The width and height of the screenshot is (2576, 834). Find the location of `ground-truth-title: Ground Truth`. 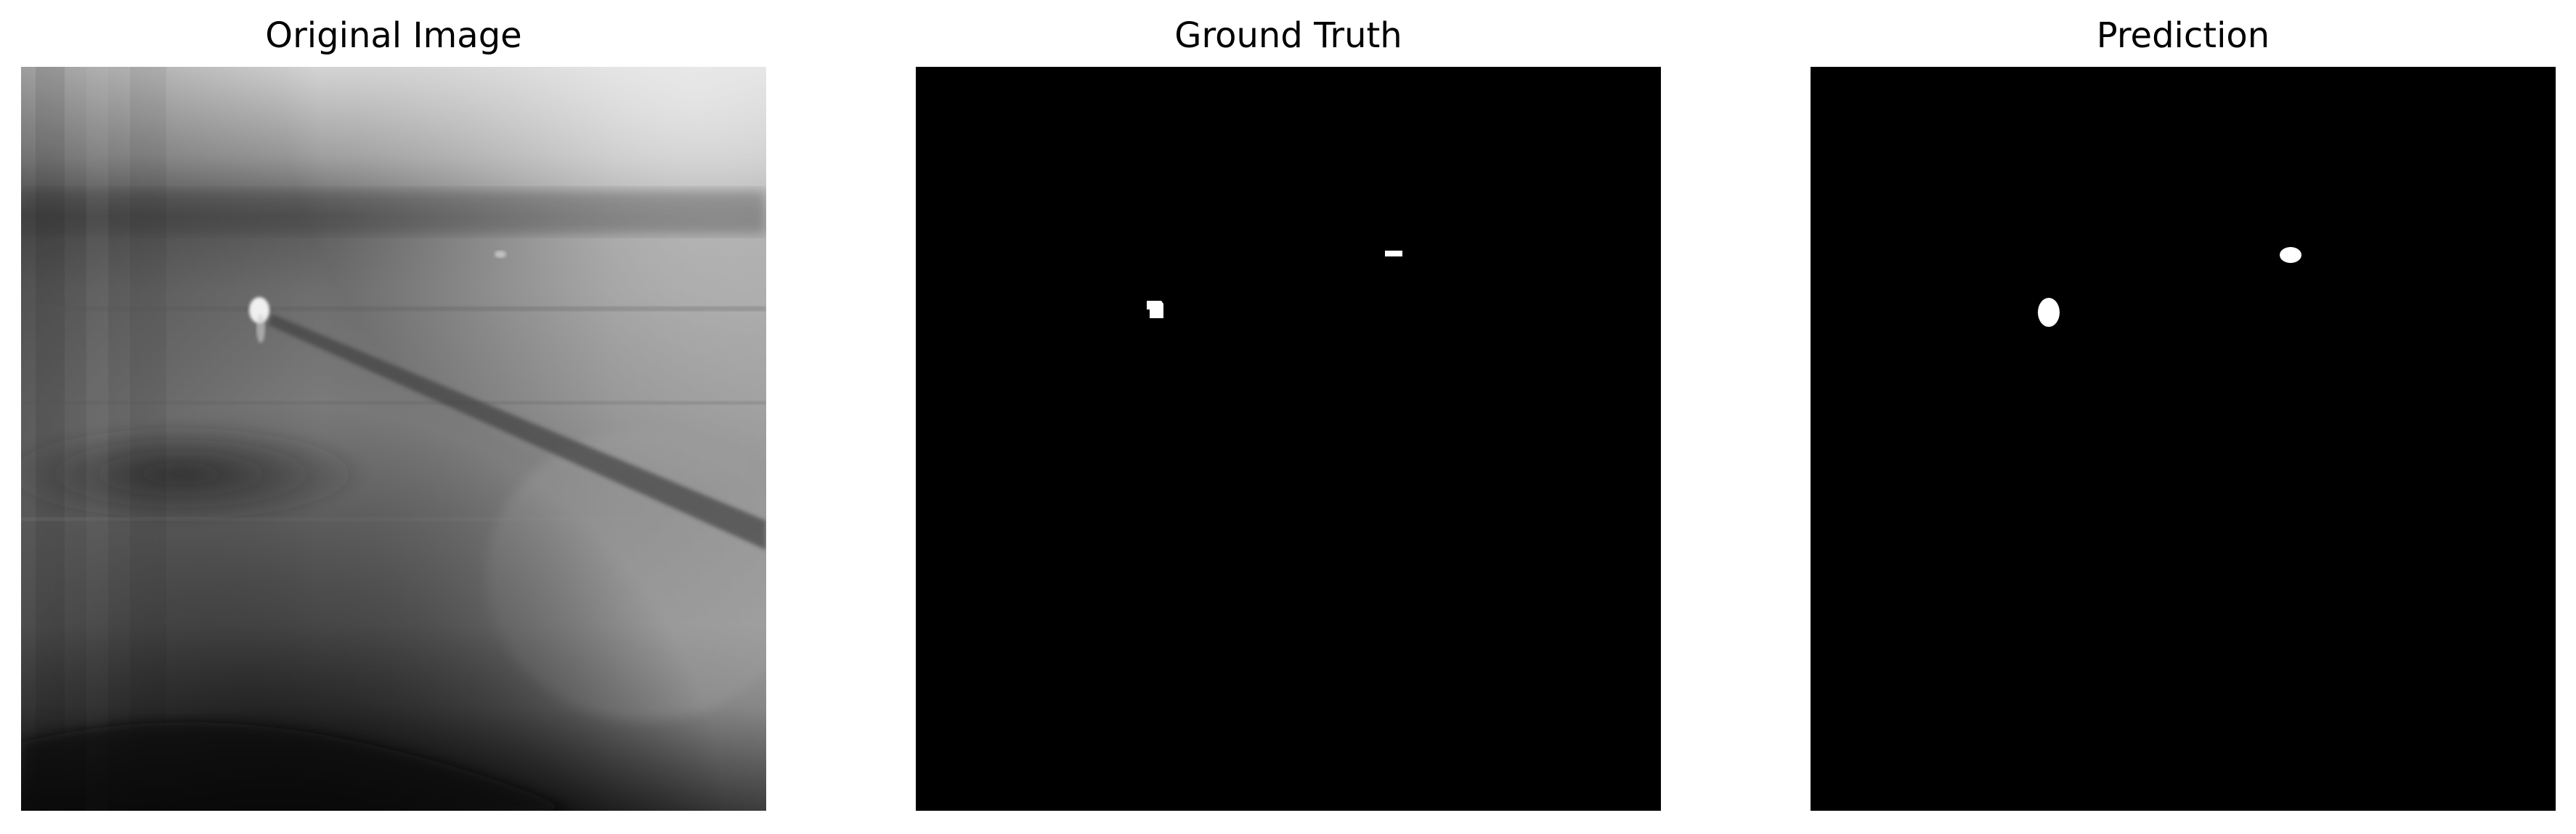

ground-truth-title: Ground Truth is located at coordinates (1288, 35).